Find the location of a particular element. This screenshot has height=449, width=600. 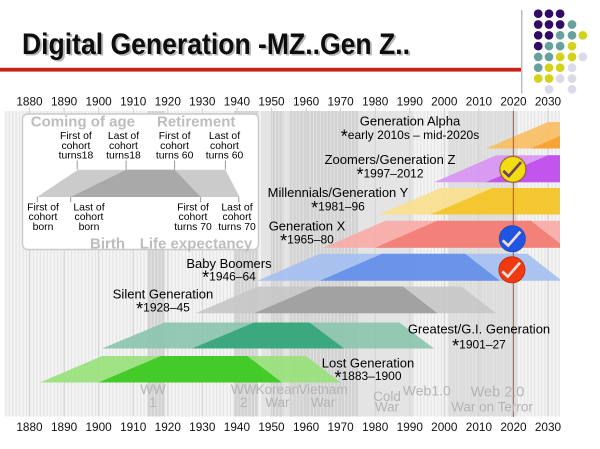

svg-text: Korean is located at coordinates (278, 389).